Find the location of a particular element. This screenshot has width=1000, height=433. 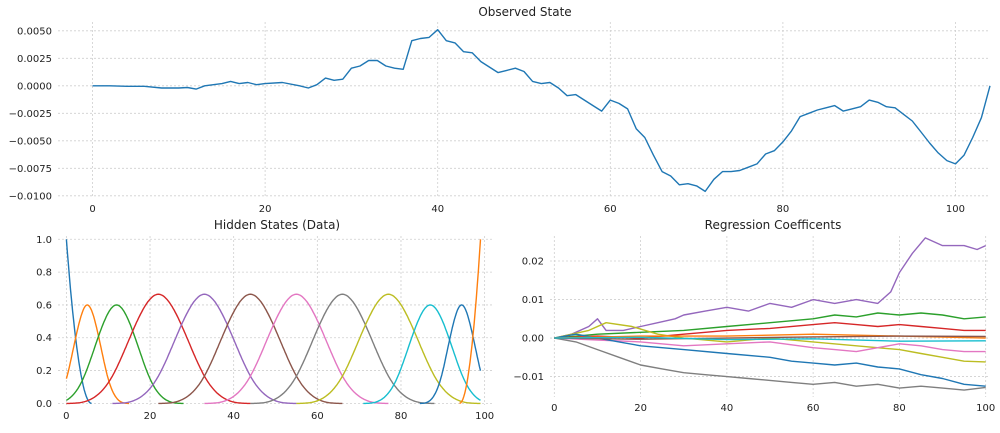

hidden-xtick-3: 60 is located at coordinates (317, 416).